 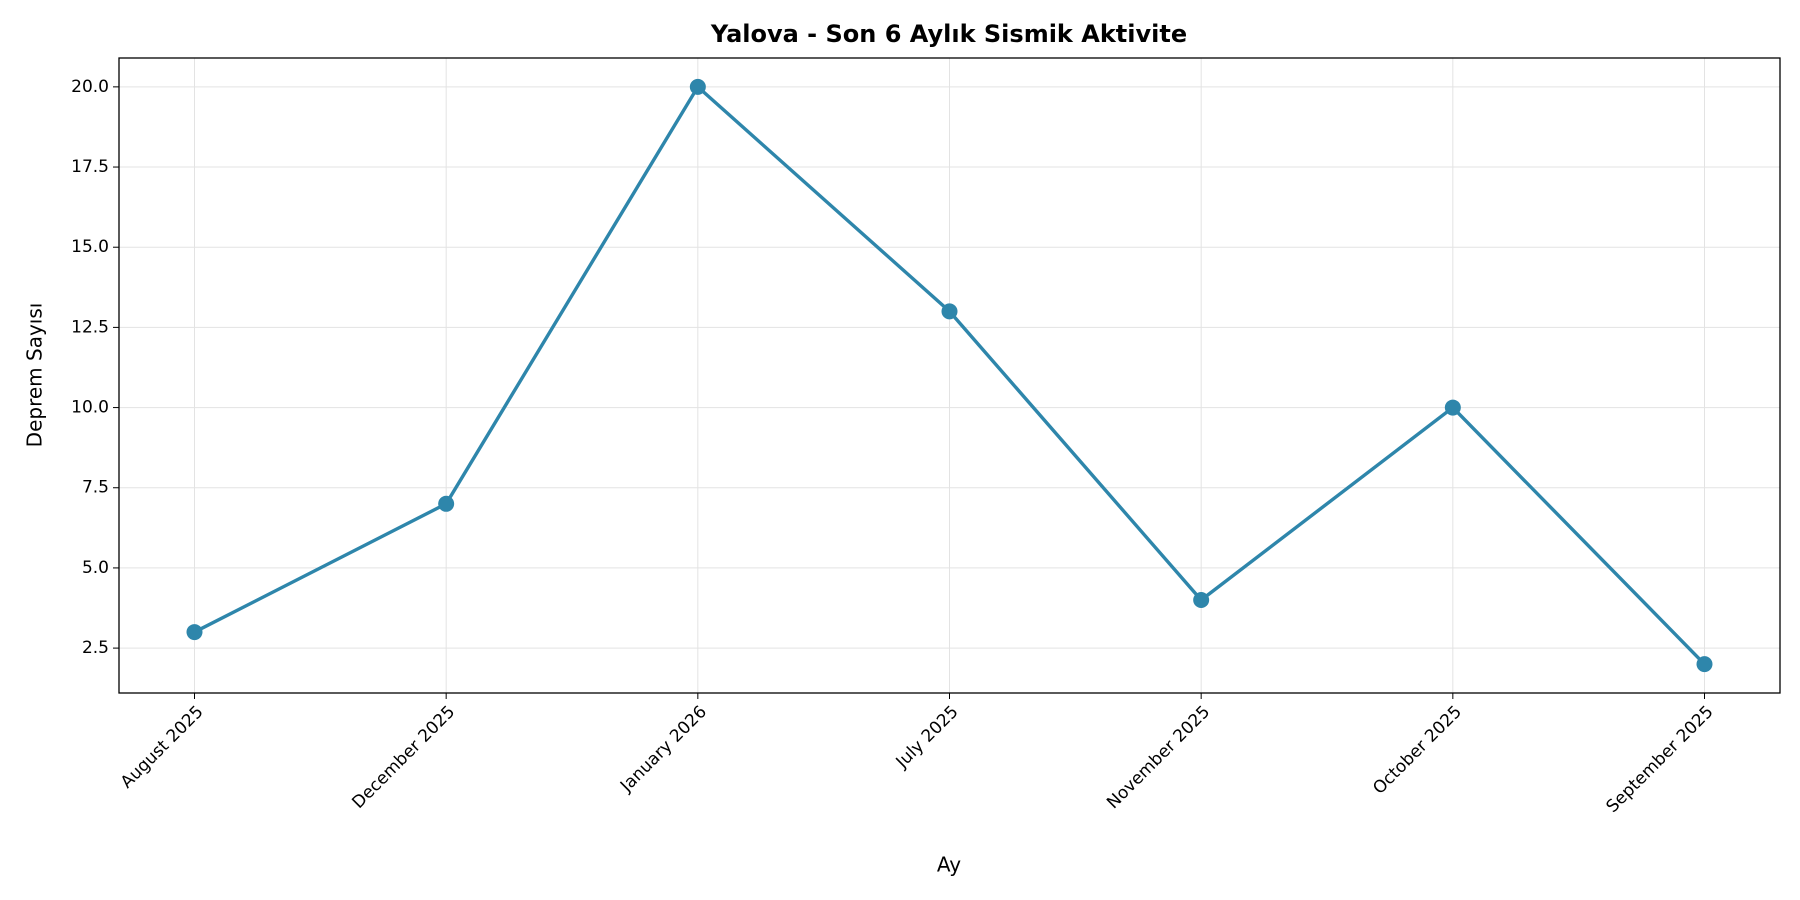 What do you see at coordinates (95, 648) in the screenshot?
I see `y-tick-label: 2.5` at bounding box center [95, 648].